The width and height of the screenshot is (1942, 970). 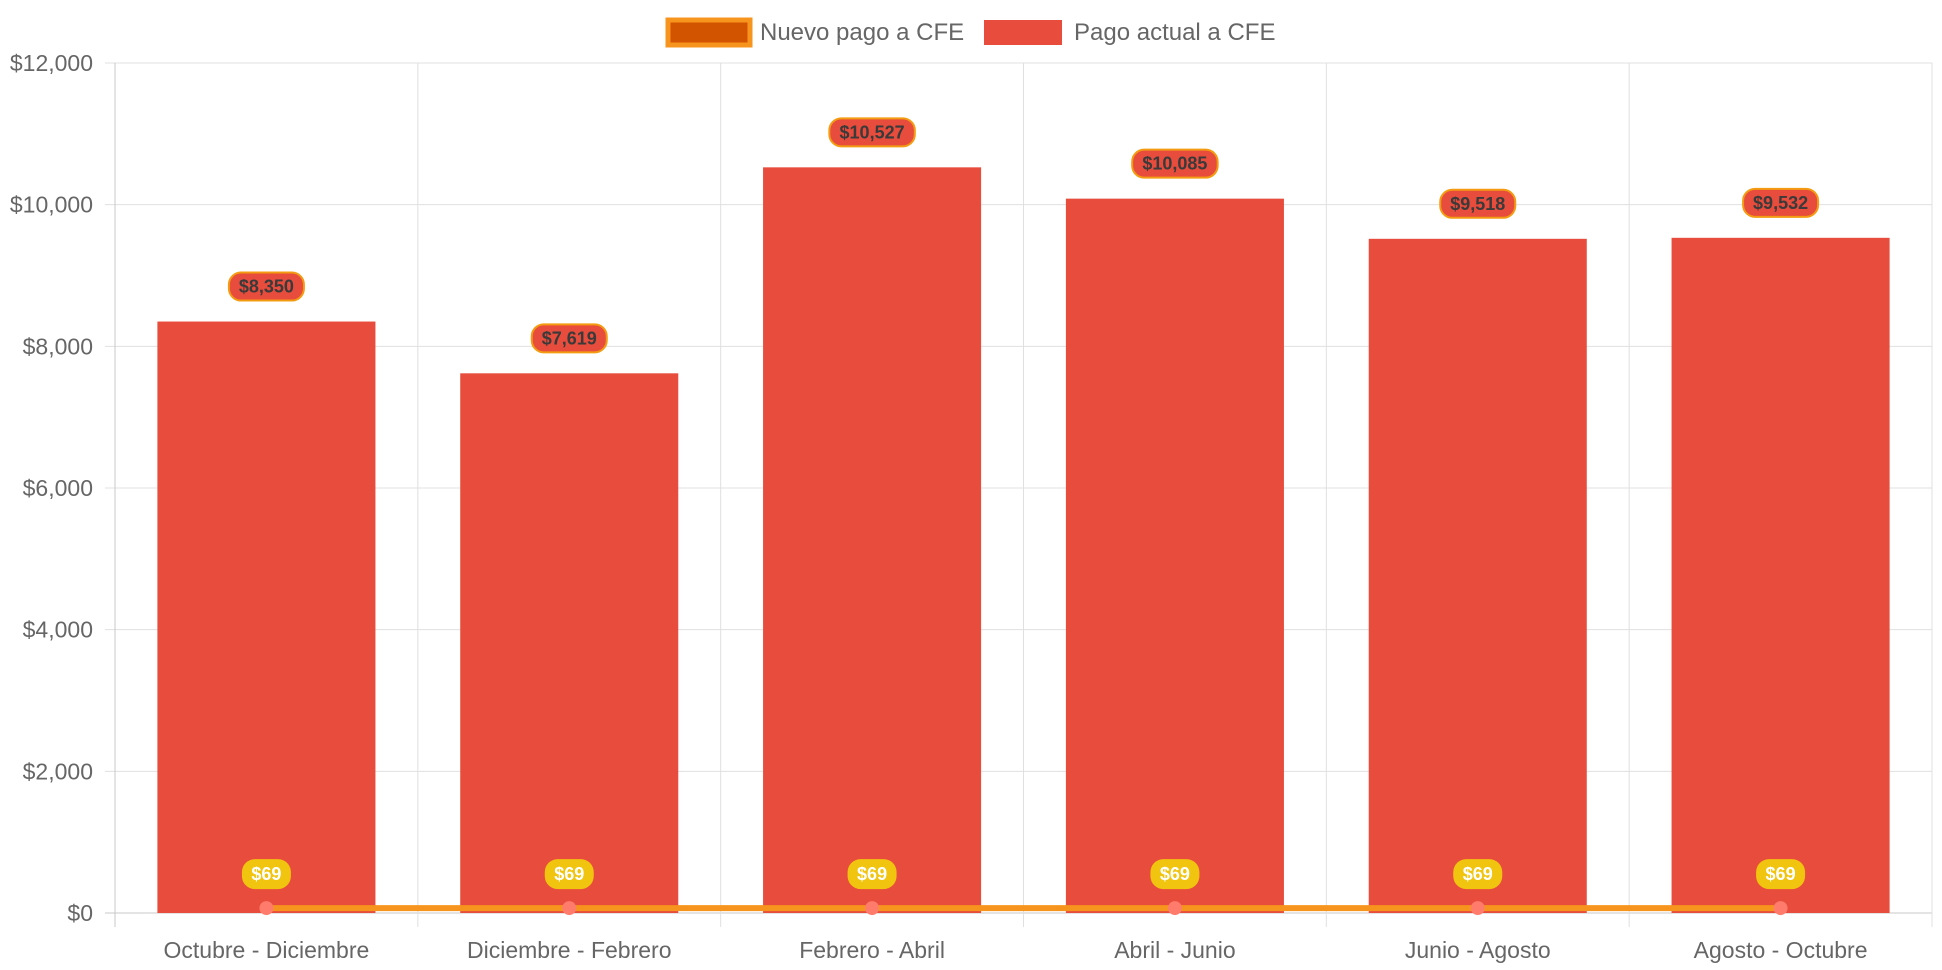 I want to click on legend-label-nuevo-pago: Nuevo pago a CFE, so click(x=862, y=32).